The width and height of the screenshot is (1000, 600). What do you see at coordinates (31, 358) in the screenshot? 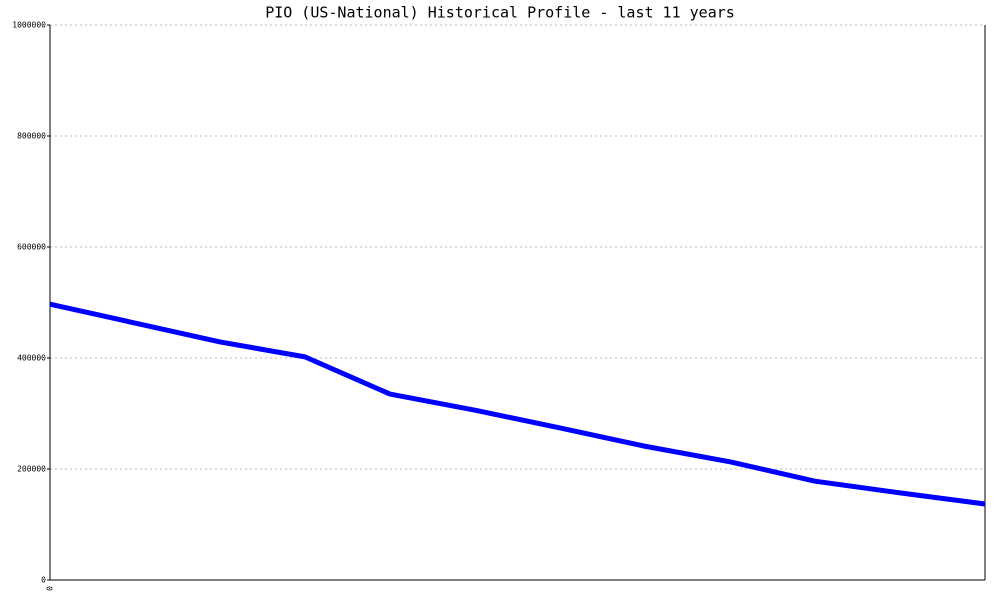
I see `y-tick-label: 400000` at bounding box center [31, 358].